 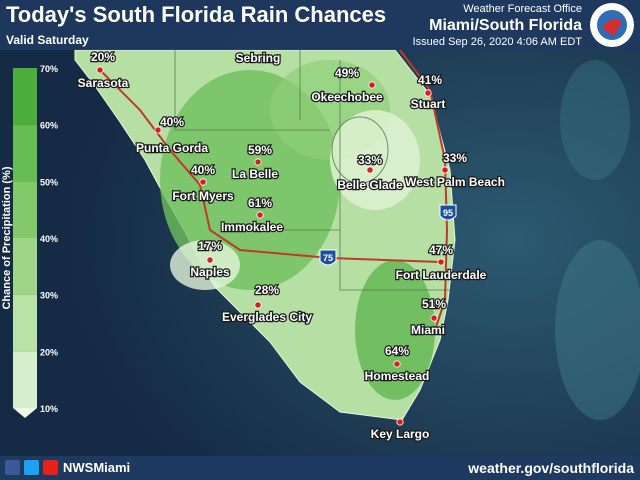 What do you see at coordinates (31, 467) in the screenshot?
I see `twitter-icon` at bounding box center [31, 467].